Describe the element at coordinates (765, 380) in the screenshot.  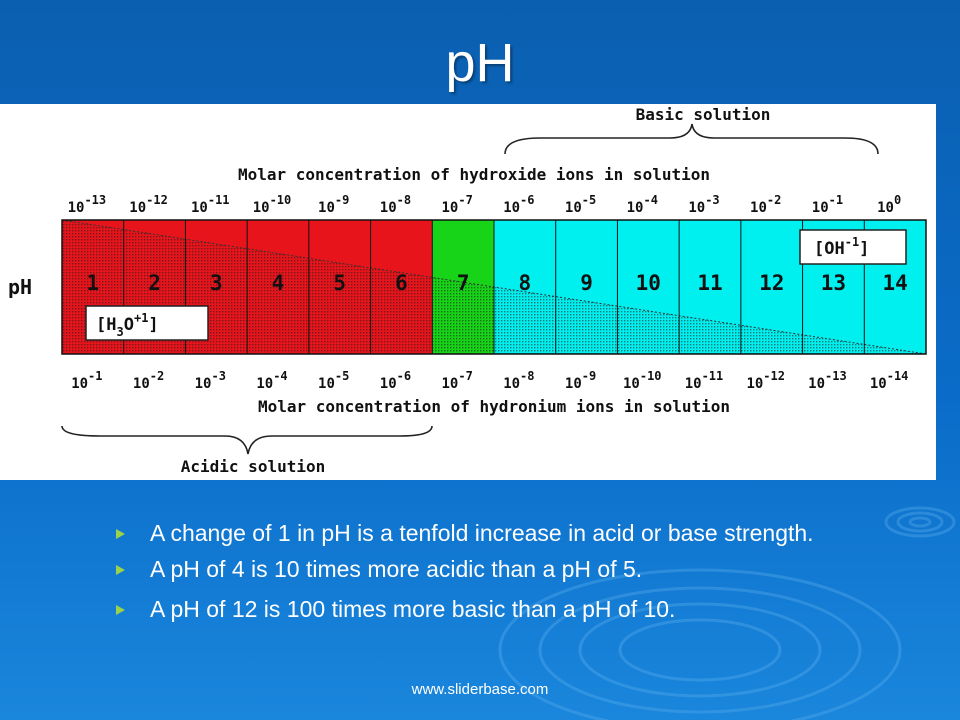
I see `hydronium-exponent-label: 10-12` at that location.